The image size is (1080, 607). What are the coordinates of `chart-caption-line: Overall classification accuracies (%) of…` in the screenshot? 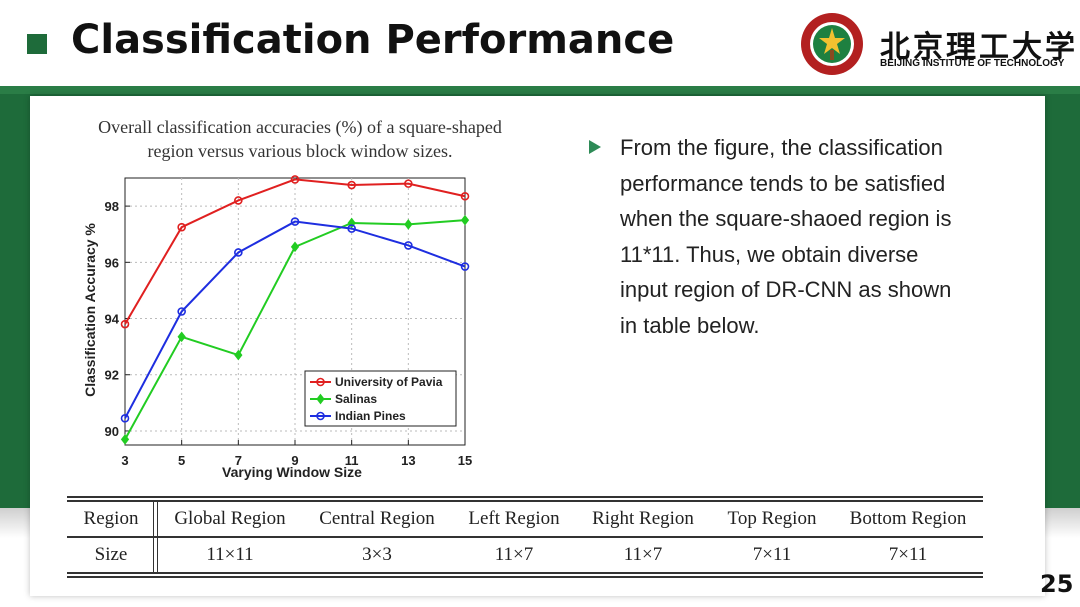 It's located at (300, 127).